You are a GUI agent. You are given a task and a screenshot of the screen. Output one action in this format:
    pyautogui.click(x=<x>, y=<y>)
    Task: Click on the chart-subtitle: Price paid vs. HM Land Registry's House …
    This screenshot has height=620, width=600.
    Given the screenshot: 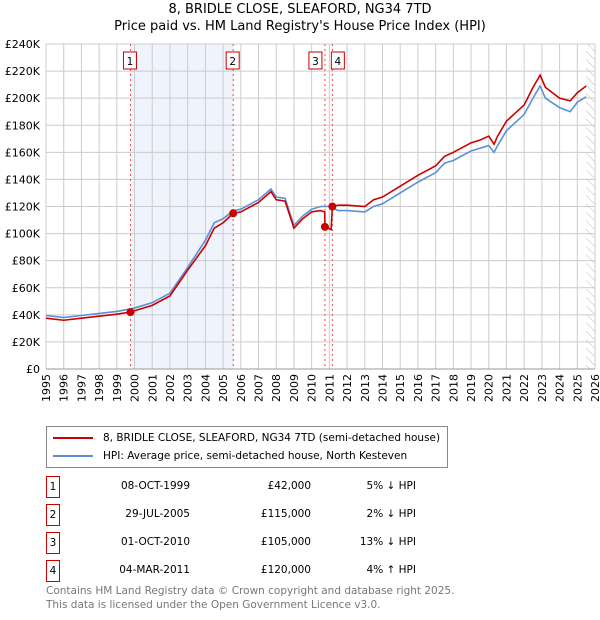 What is the action you would take?
    pyautogui.click(x=300, y=26)
    